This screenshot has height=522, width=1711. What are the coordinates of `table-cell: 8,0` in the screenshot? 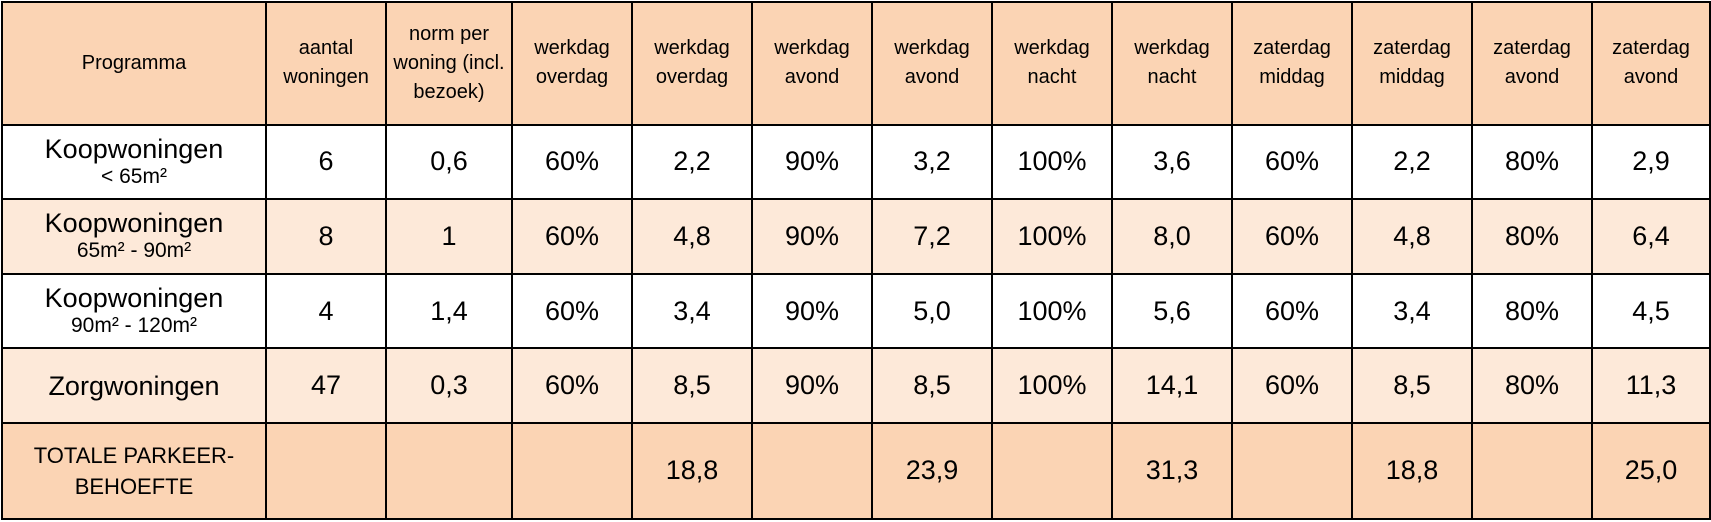 It's located at (1172, 236).